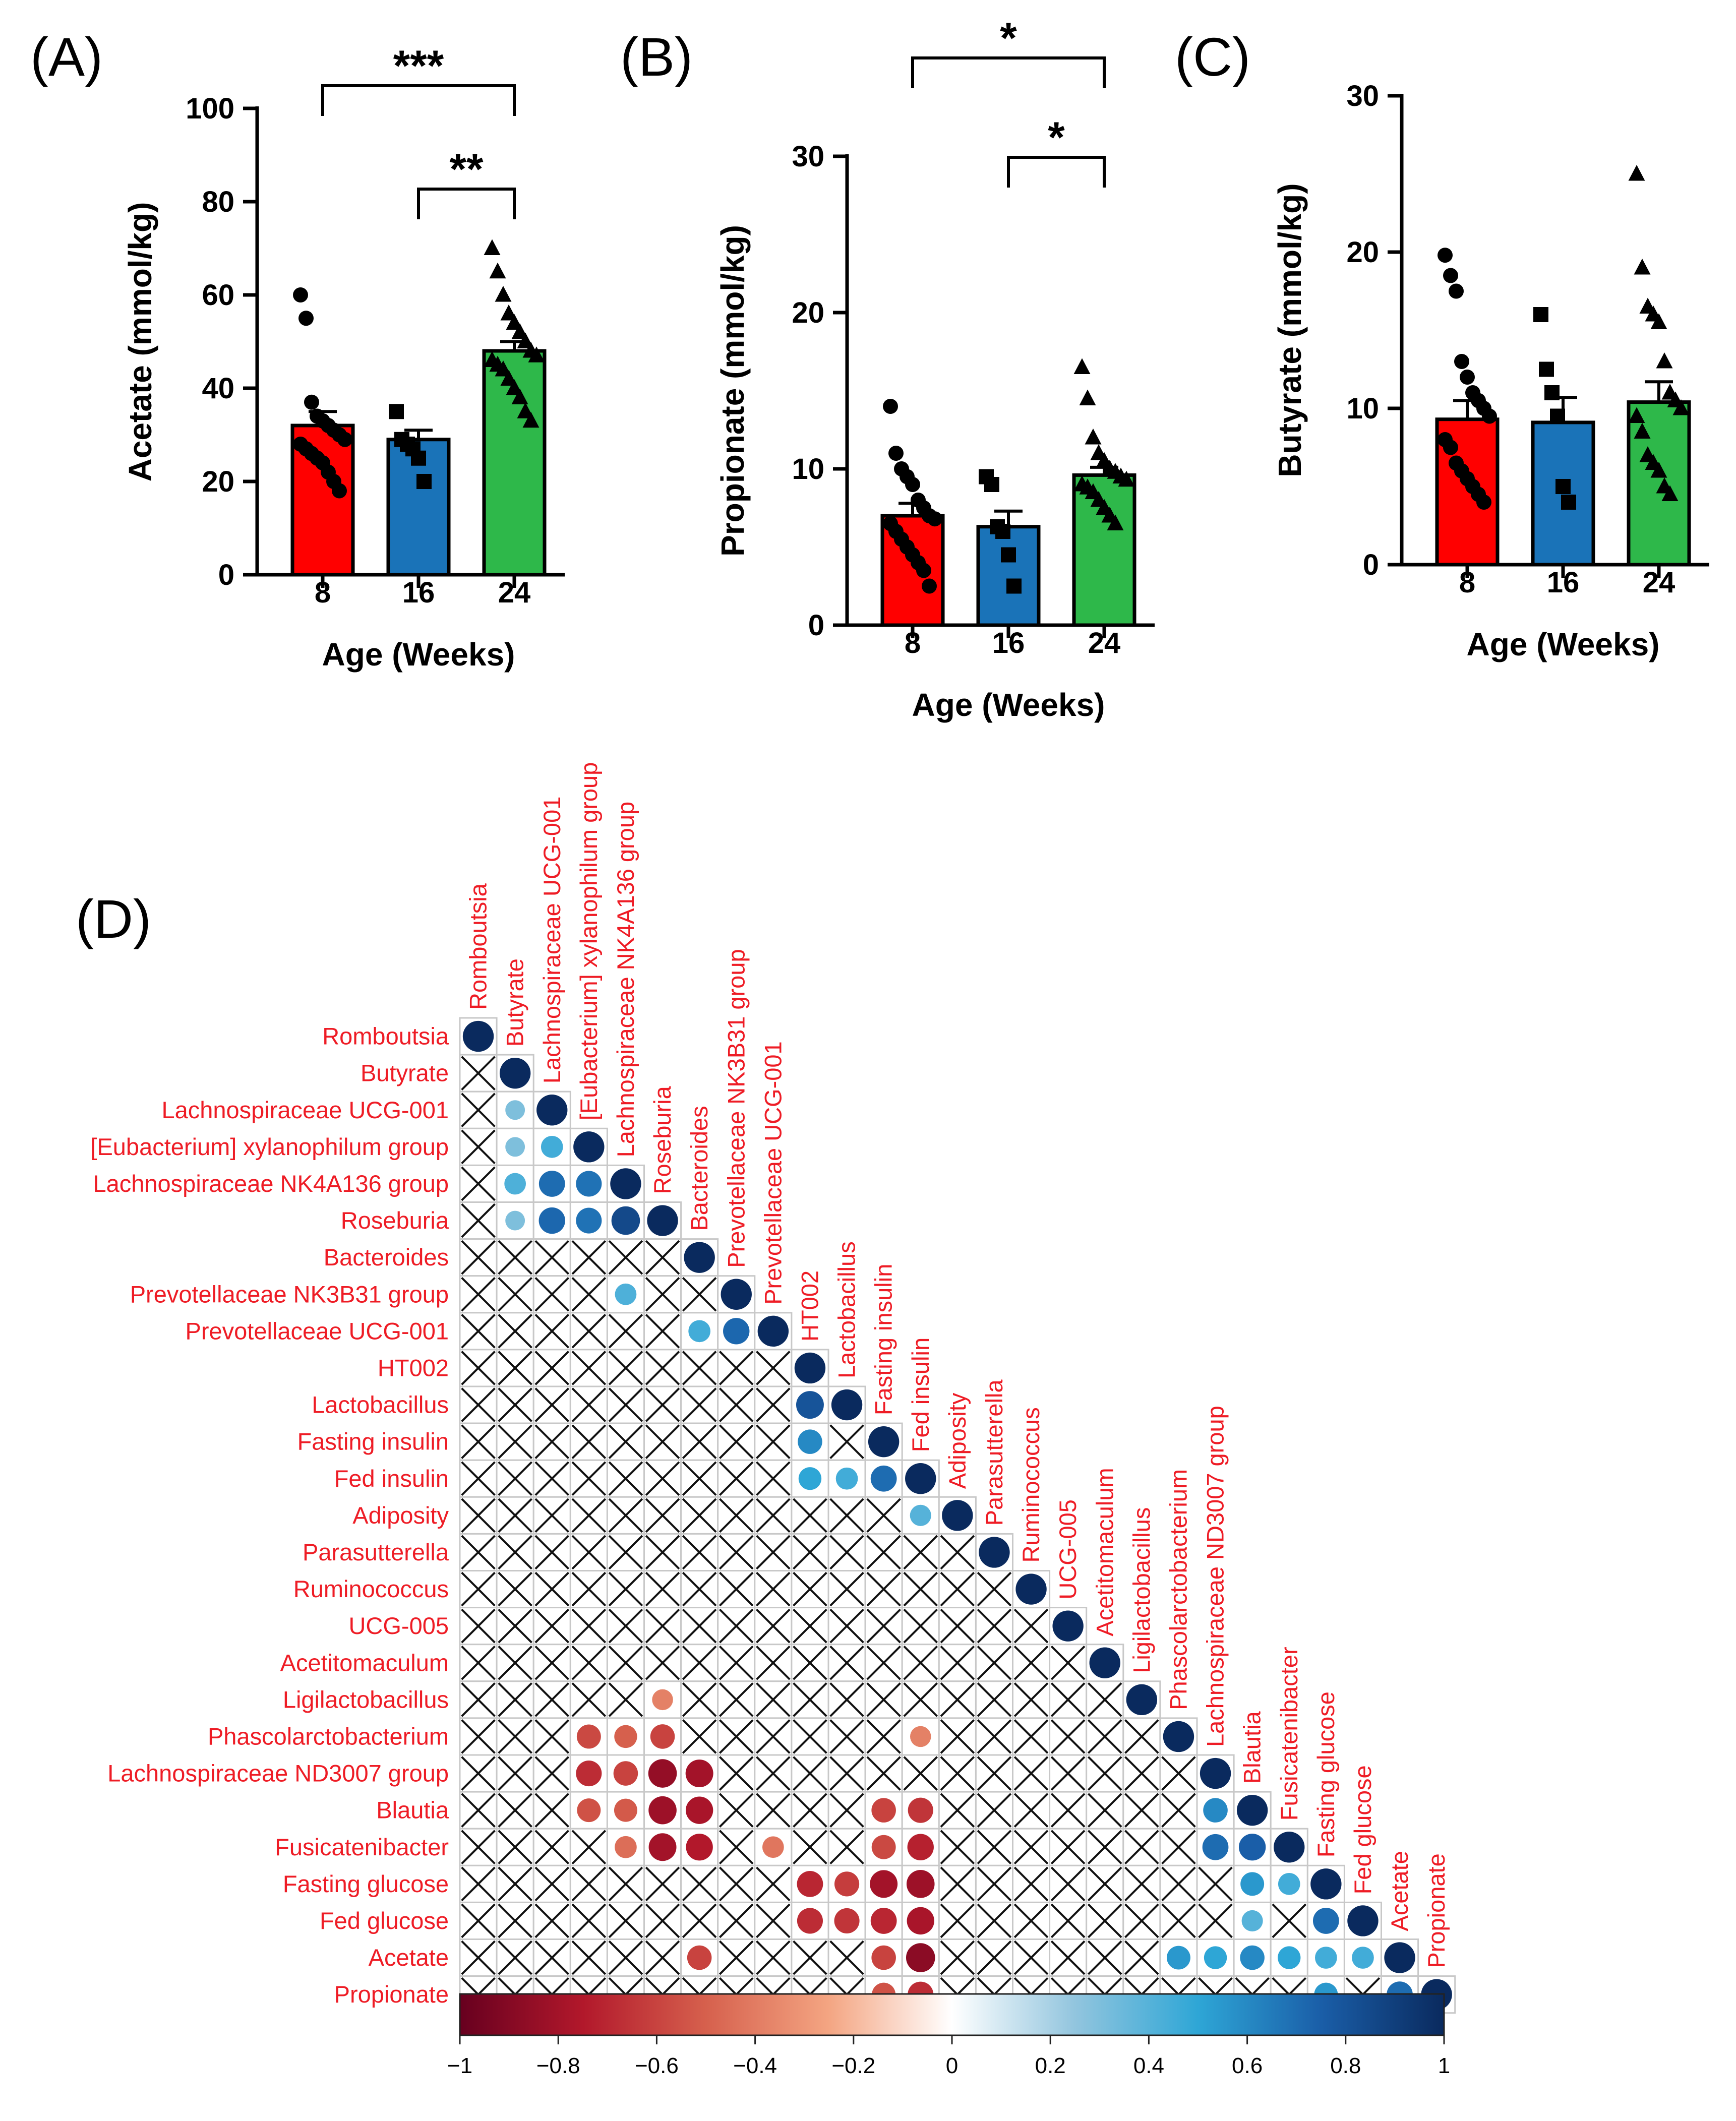 This screenshot has width=1736, height=2121. I want to click on row-label: Fasting insulin, so click(373, 1441).